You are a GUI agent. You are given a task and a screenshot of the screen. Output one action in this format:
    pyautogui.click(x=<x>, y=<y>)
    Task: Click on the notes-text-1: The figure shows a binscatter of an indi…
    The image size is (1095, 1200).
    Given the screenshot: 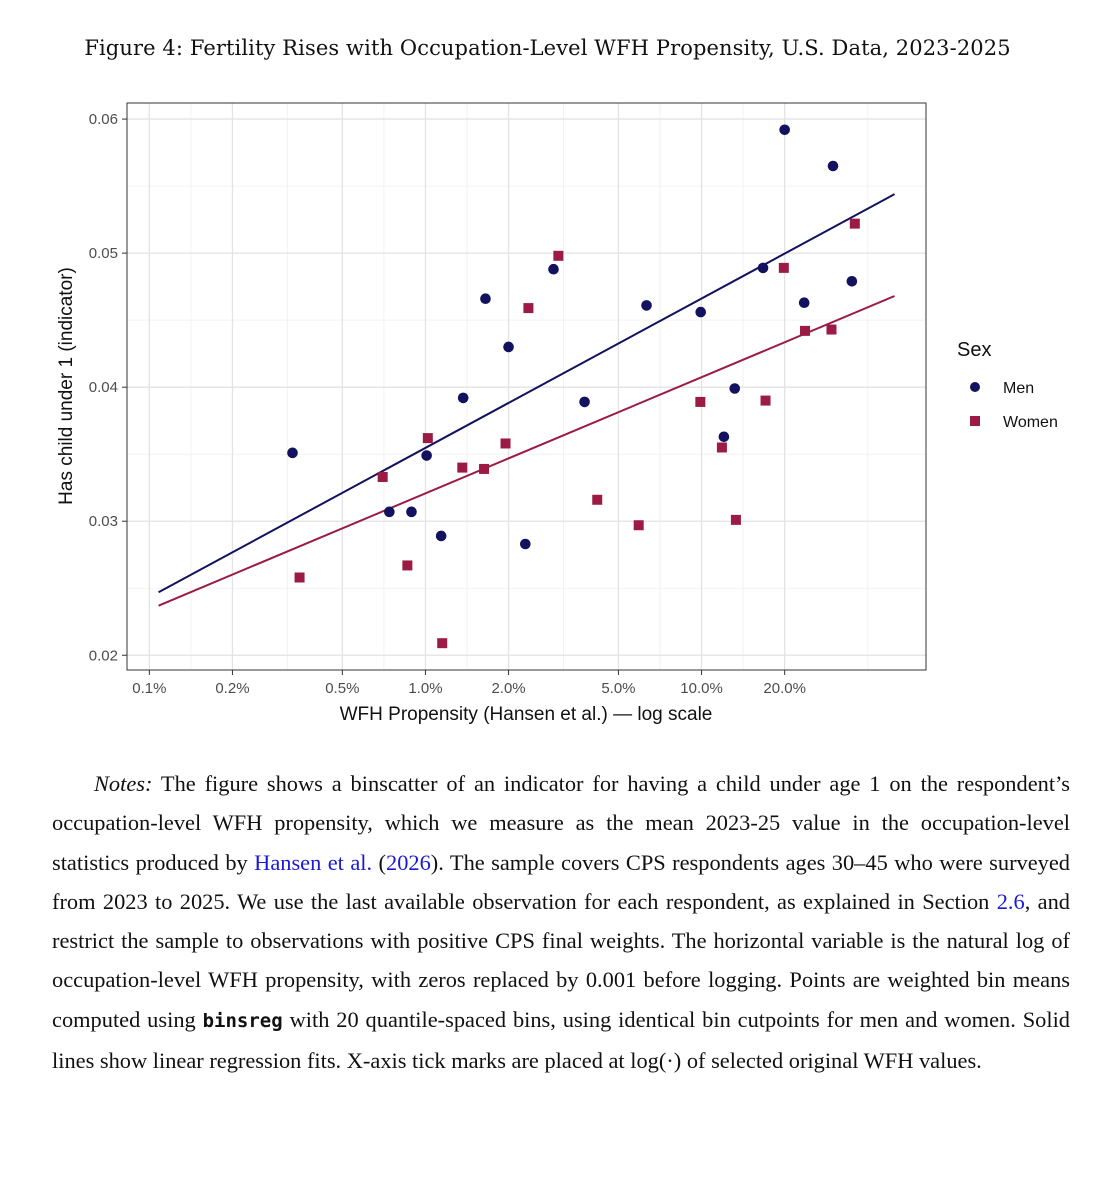 What is the action you would take?
    pyautogui.click(x=561, y=823)
    